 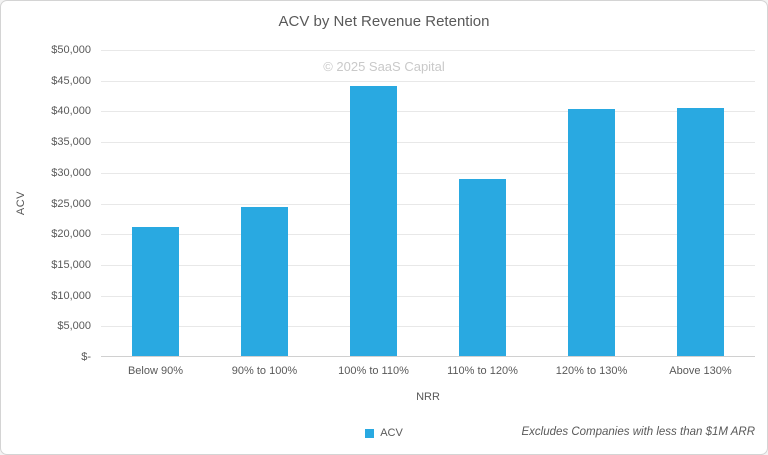 I want to click on x-tick-label-120-to-130: 120% to 130%, so click(x=591, y=371).